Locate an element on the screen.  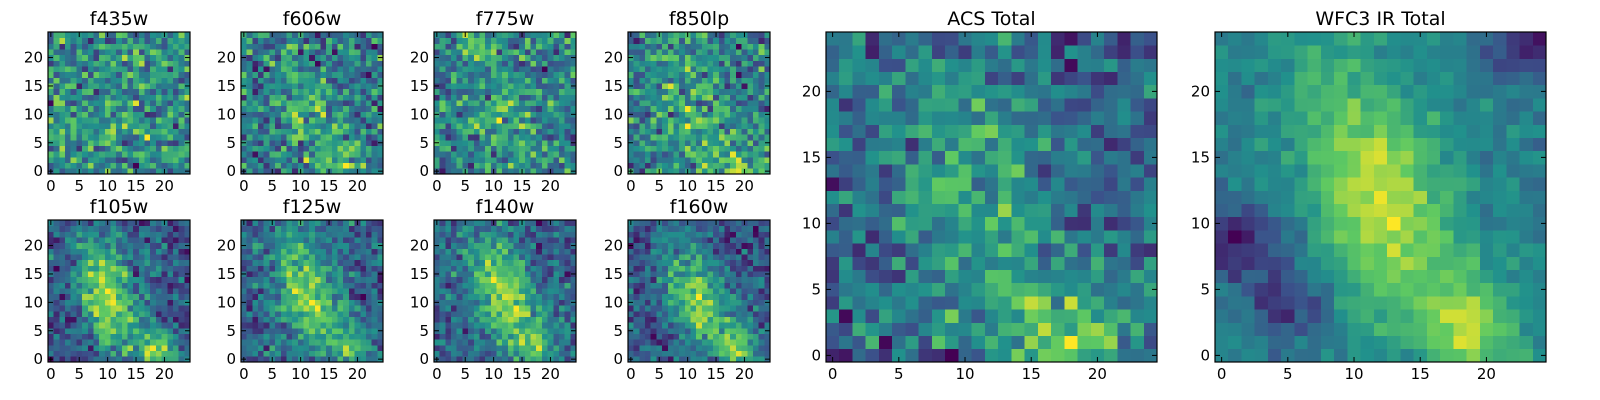
y-tick-label: 5 is located at coordinates (424, 331).